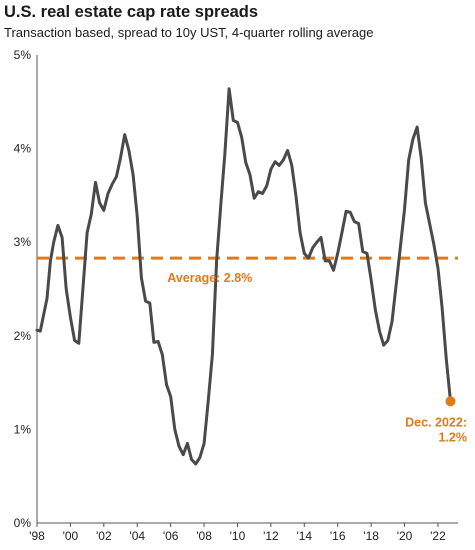  What do you see at coordinates (23, 336) in the screenshot?
I see `y-tick-label: 2%` at bounding box center [23, 336].